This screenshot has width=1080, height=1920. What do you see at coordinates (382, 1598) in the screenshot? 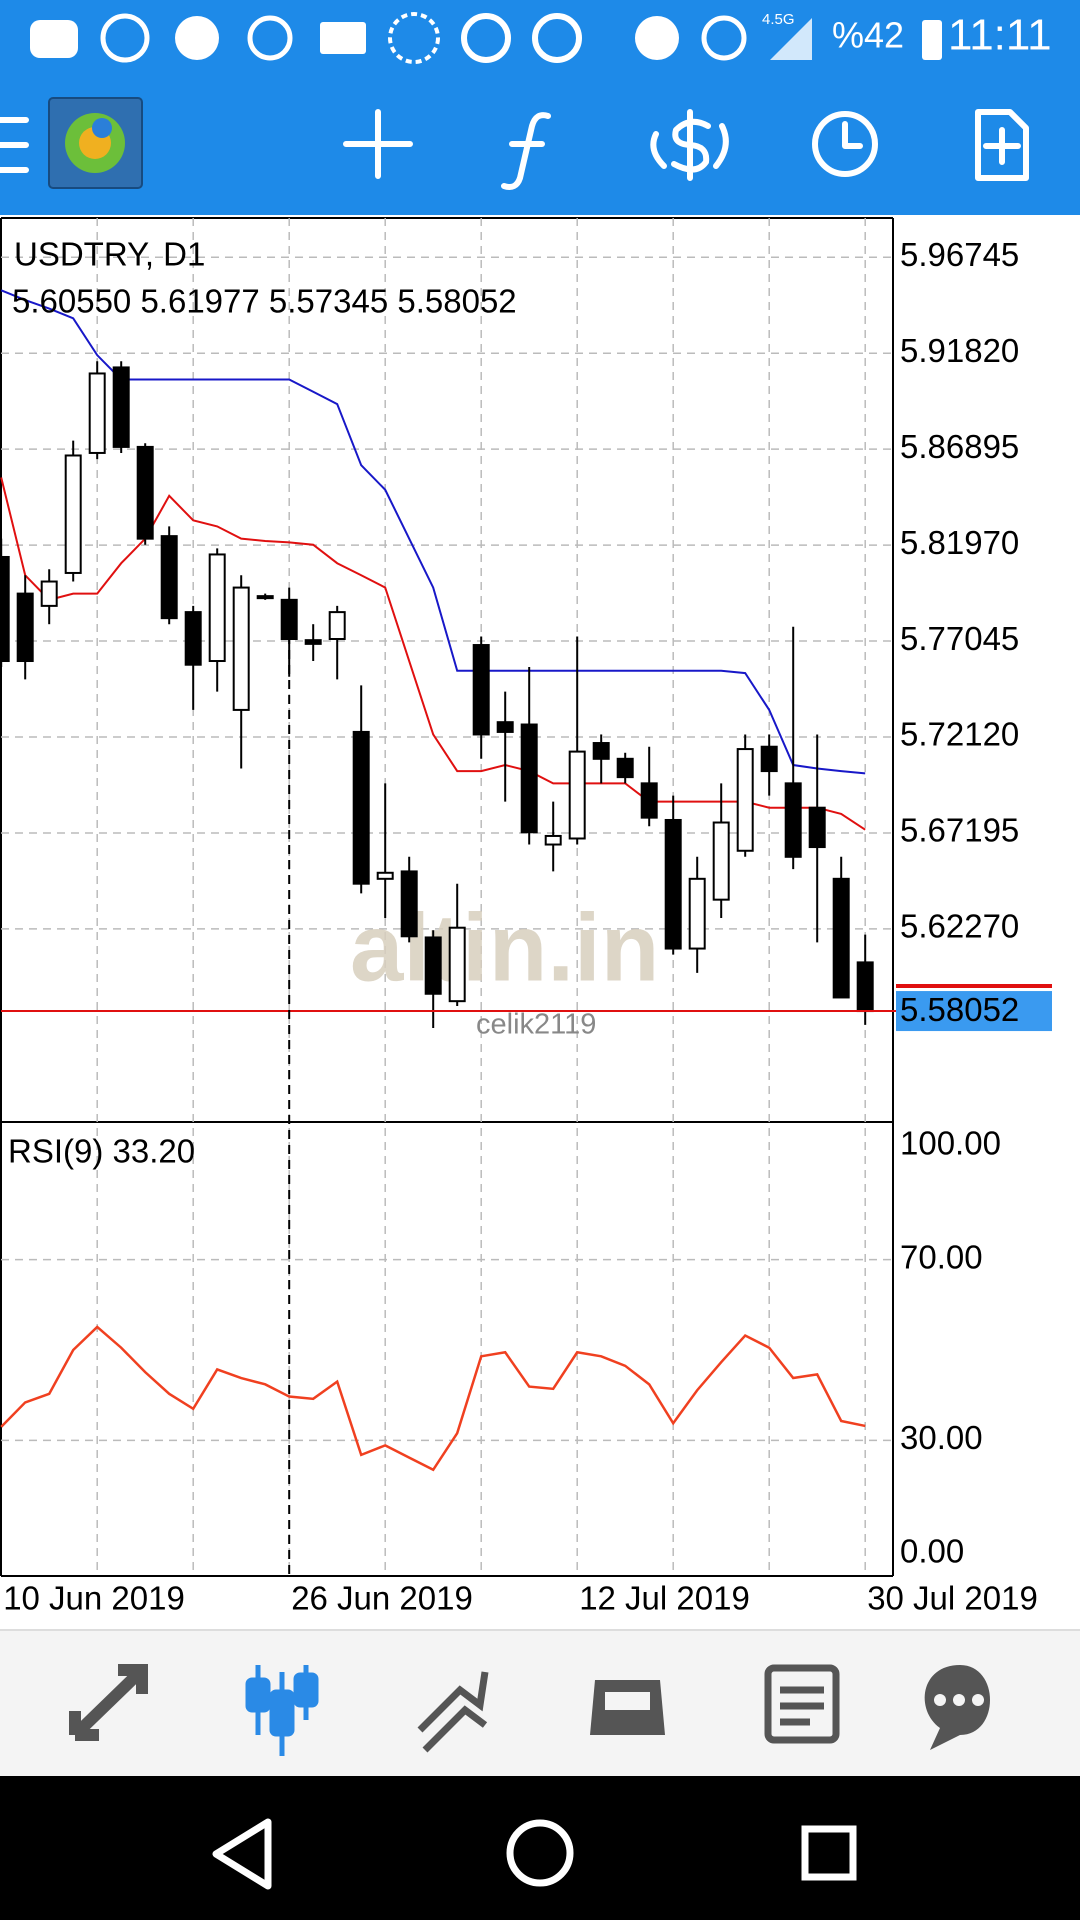
I see `x-tick-label: 26 Jun 2019` at bounding box center [382, 1598].